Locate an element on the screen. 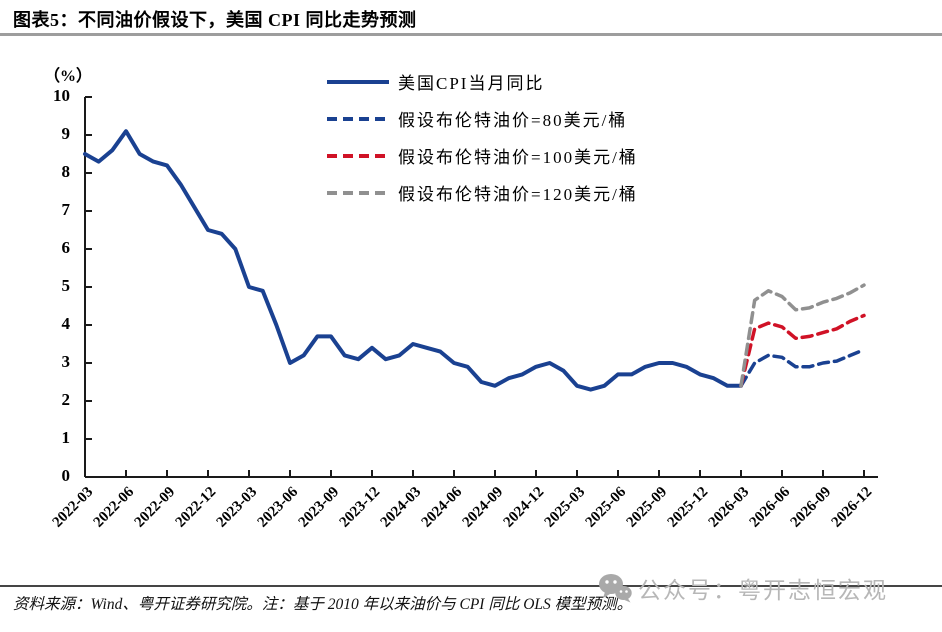 The height and width of the screenshot is (632, 942). y-tick-label: 5 is located at coordinates (66, 285).